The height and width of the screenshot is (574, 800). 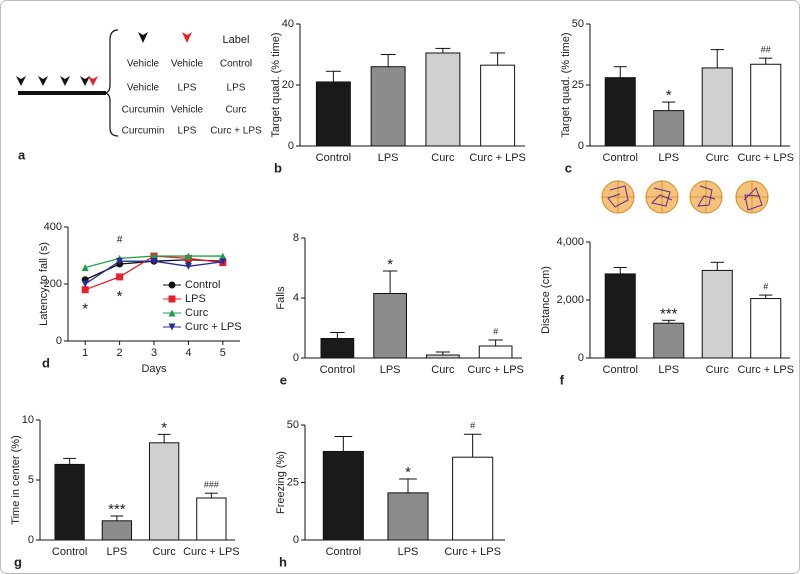 What do you see at coordinates (197, 313) in the screenshot?
I see `legend-label: Curc` at bounding box center [197, 313].